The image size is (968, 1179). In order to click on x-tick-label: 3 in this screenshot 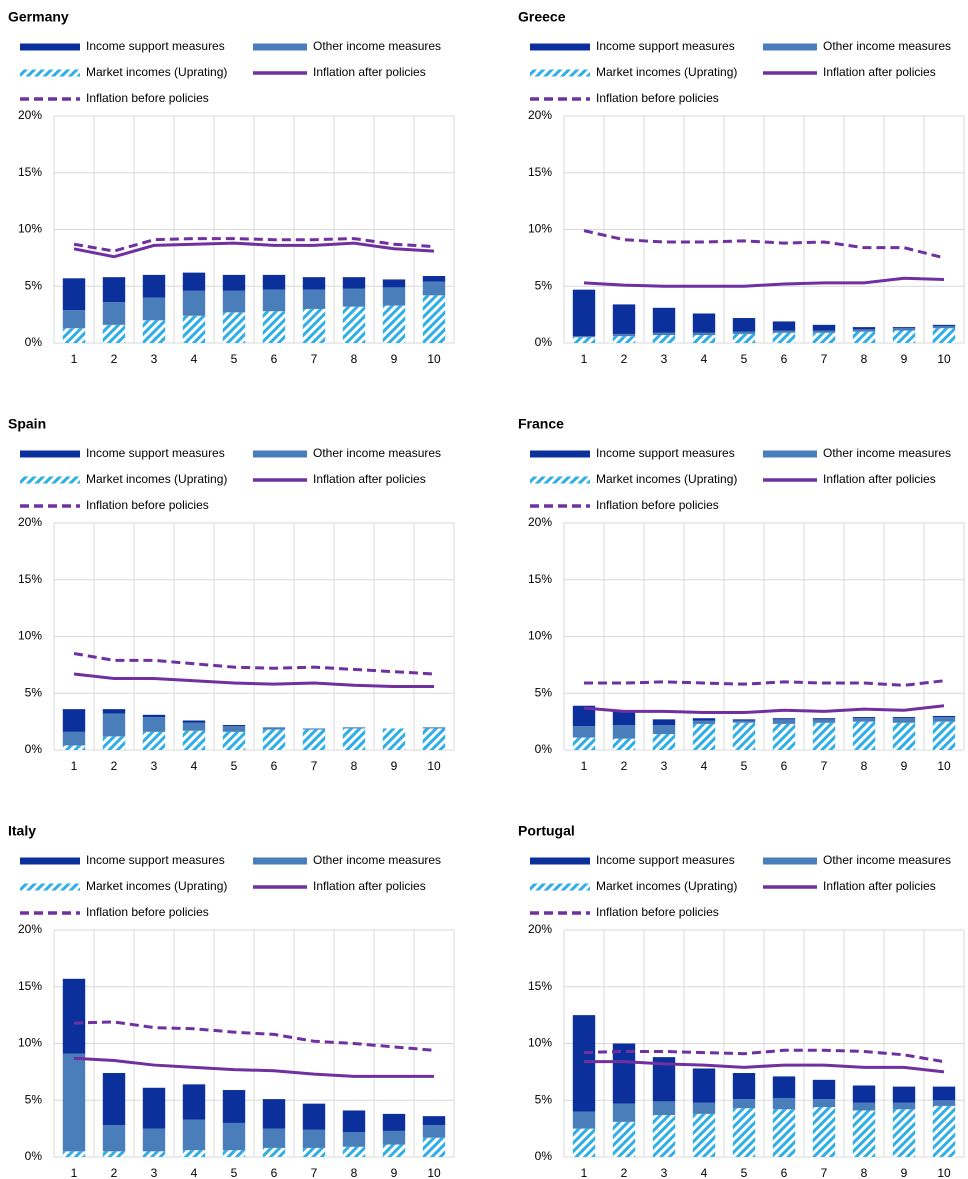, I will do `click(664, 1172)`.